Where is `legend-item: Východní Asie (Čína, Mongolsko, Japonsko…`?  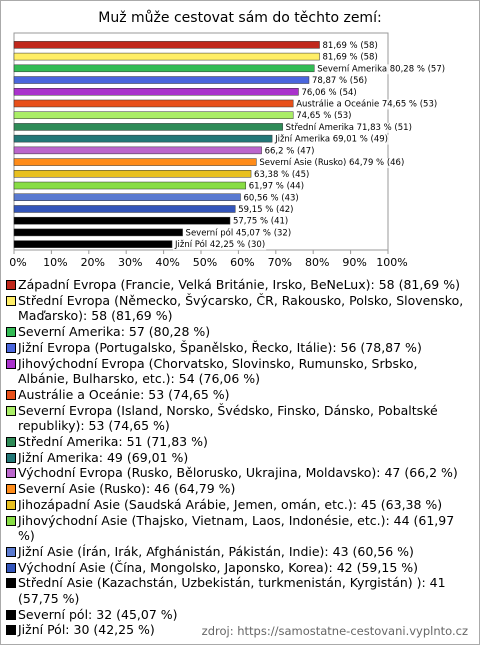
legend-item: Východní Asie (Čína, Mongolsko, Japonsko… is located at coordinates (237, 568).